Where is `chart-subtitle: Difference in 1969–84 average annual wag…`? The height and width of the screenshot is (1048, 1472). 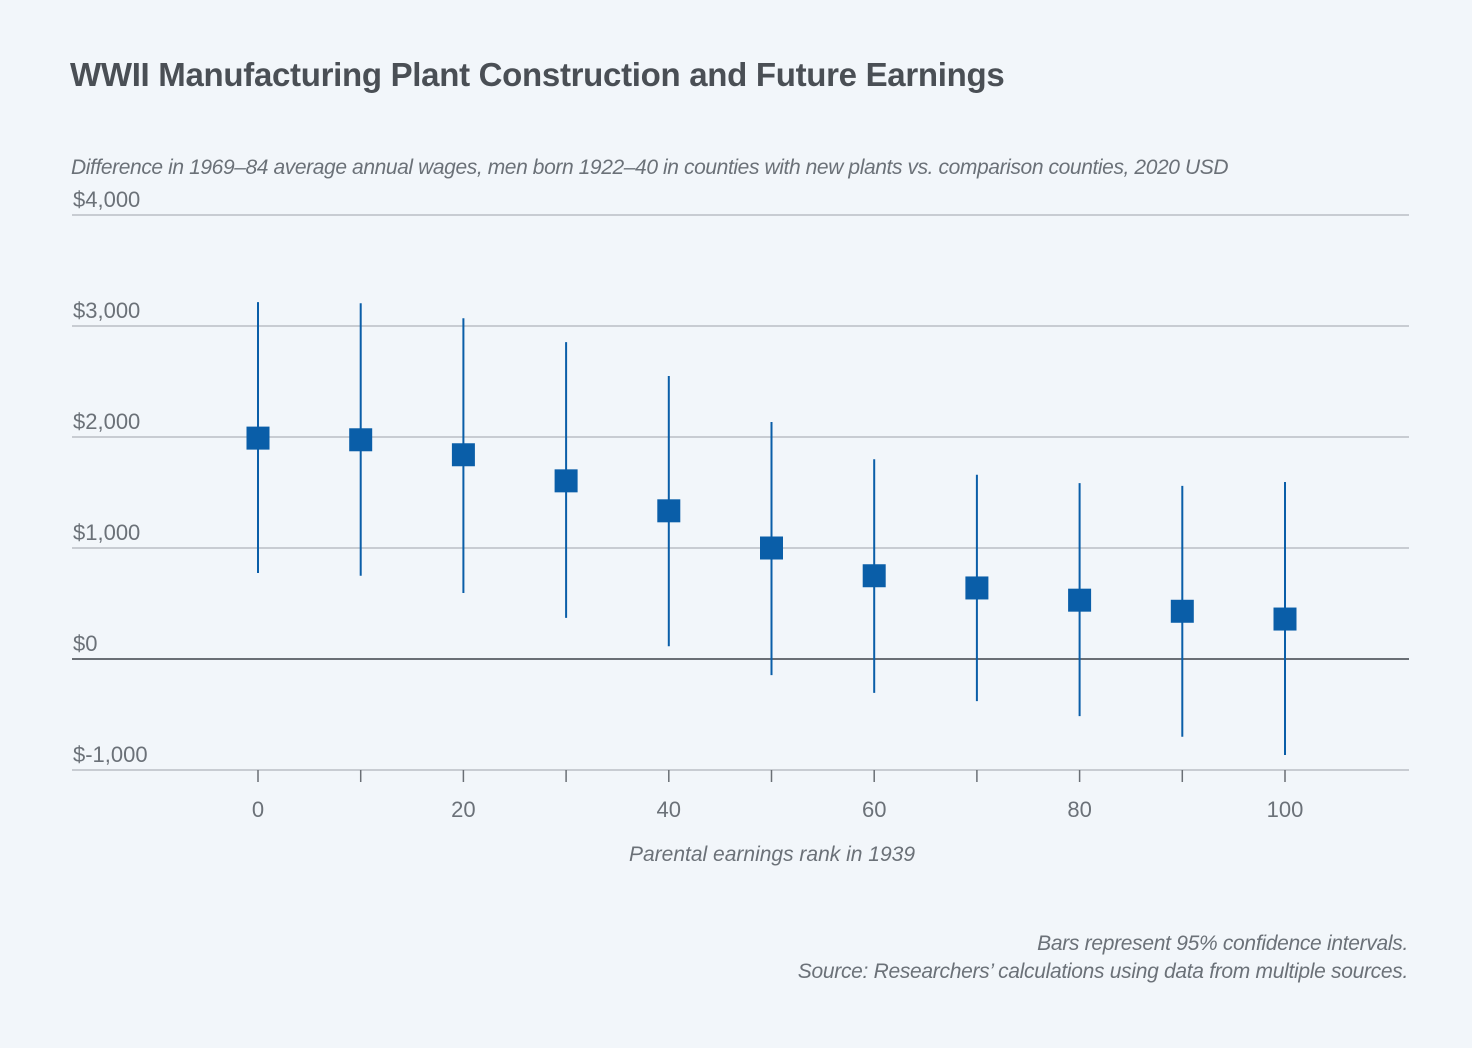
chart-subtitle: Difference in 1969–84 average annual wag… is located at coordinates (650, 167).